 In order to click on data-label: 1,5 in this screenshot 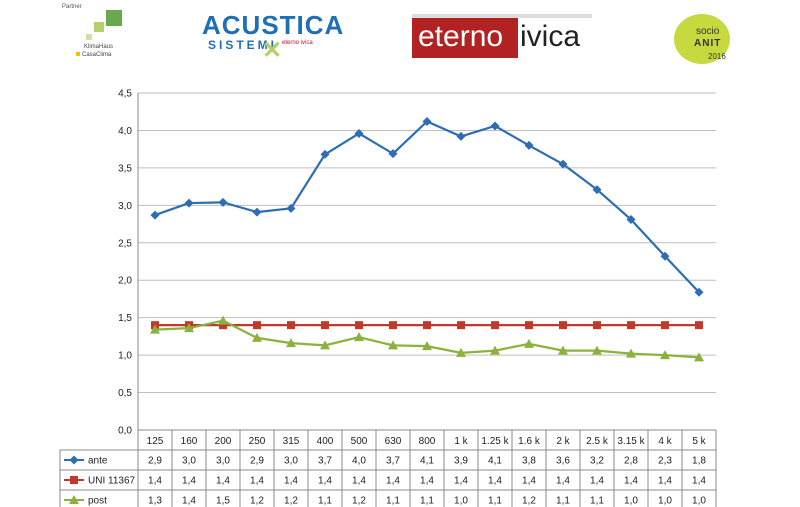, I will do `click(223, 501)`.